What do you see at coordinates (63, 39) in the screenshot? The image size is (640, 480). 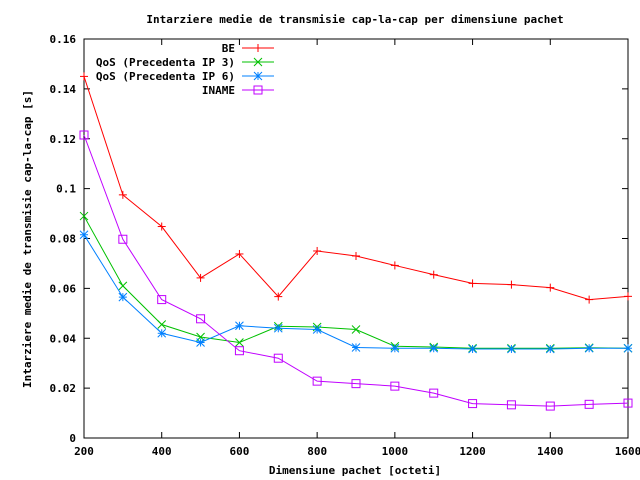 I see `y-tick-label: 0.16` at bounding box center [63, 39].